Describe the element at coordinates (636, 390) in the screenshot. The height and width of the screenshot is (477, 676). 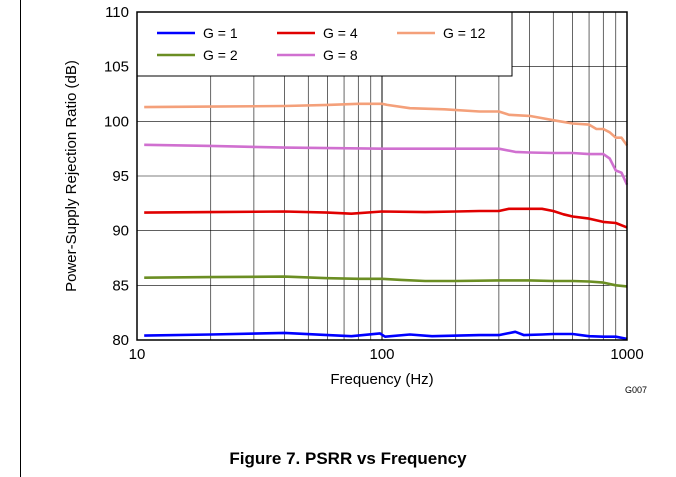
I see `figure-code: G007` at that location.